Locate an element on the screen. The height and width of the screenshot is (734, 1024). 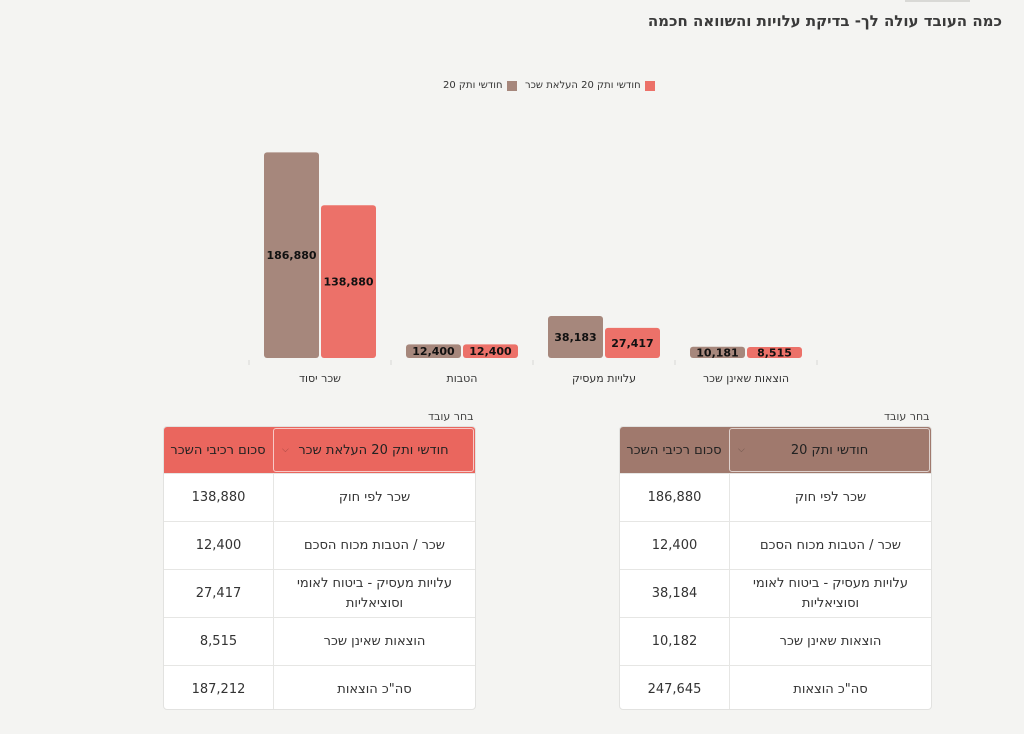
x-axis-category-label: הוצאות שאינן שכר is located at coordinates (746, 378).